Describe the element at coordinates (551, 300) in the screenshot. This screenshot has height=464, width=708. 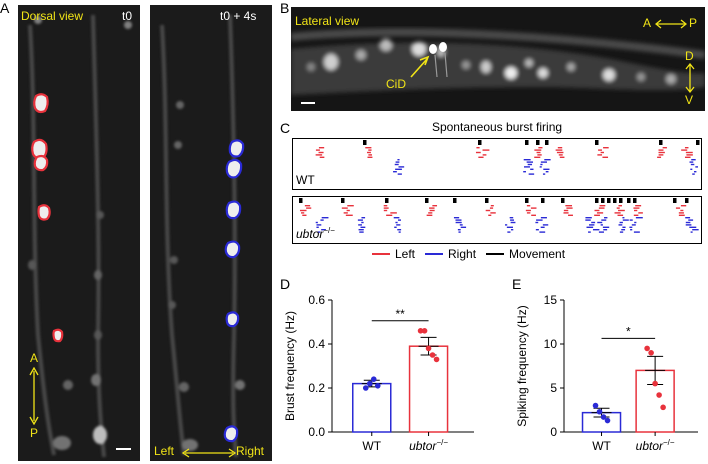
I see `y-tick-label: 15` at that location.